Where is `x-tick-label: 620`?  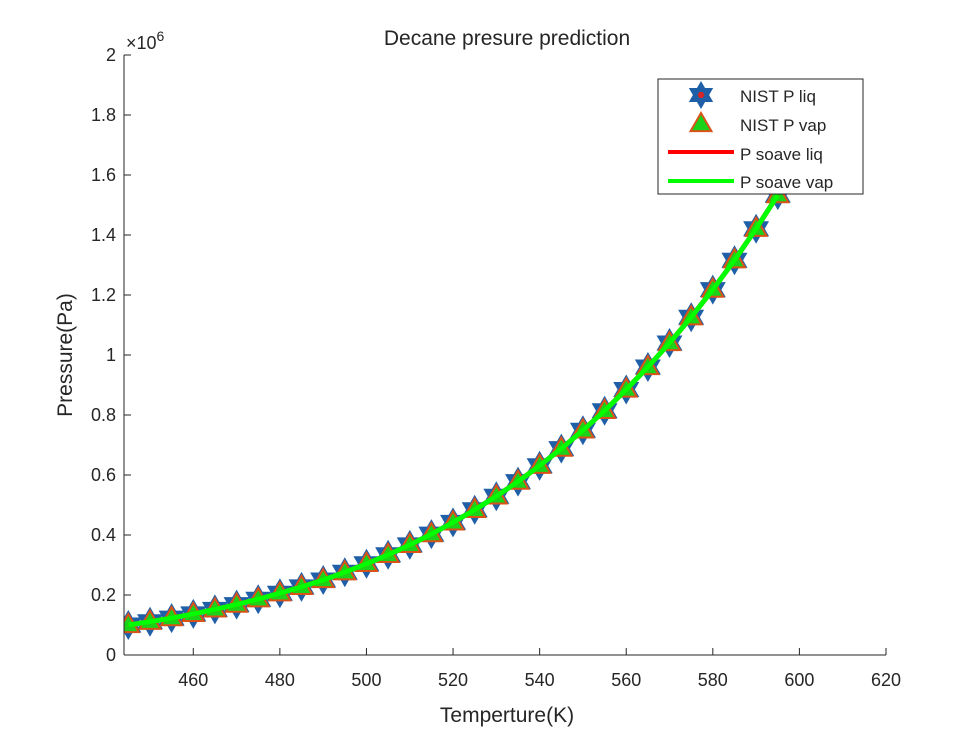 x-tick-label: 620 is located at coordinates (886, 680).